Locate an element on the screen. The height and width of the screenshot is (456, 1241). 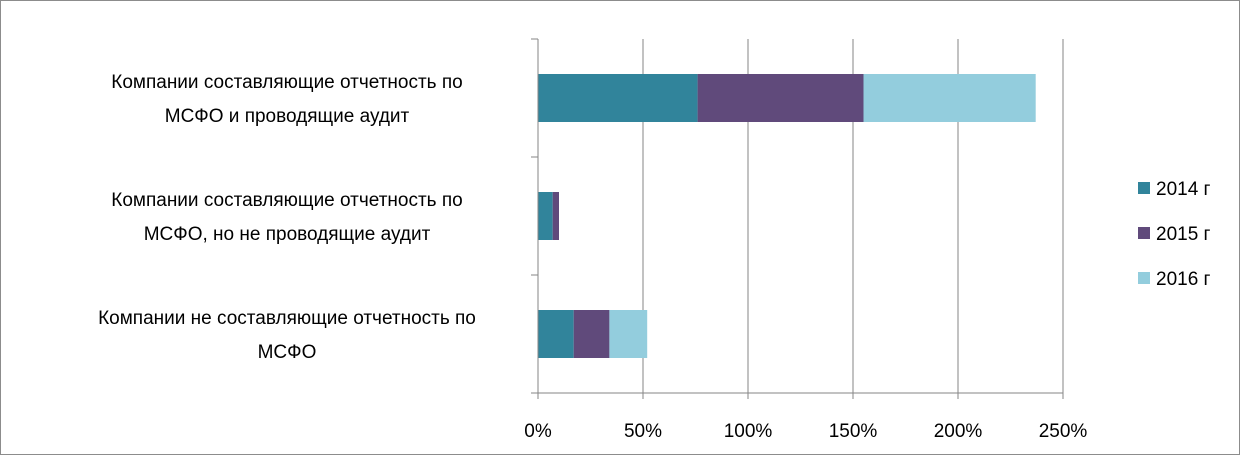
bar-2016-г-cat-2 is located at coordinates (628, 334).